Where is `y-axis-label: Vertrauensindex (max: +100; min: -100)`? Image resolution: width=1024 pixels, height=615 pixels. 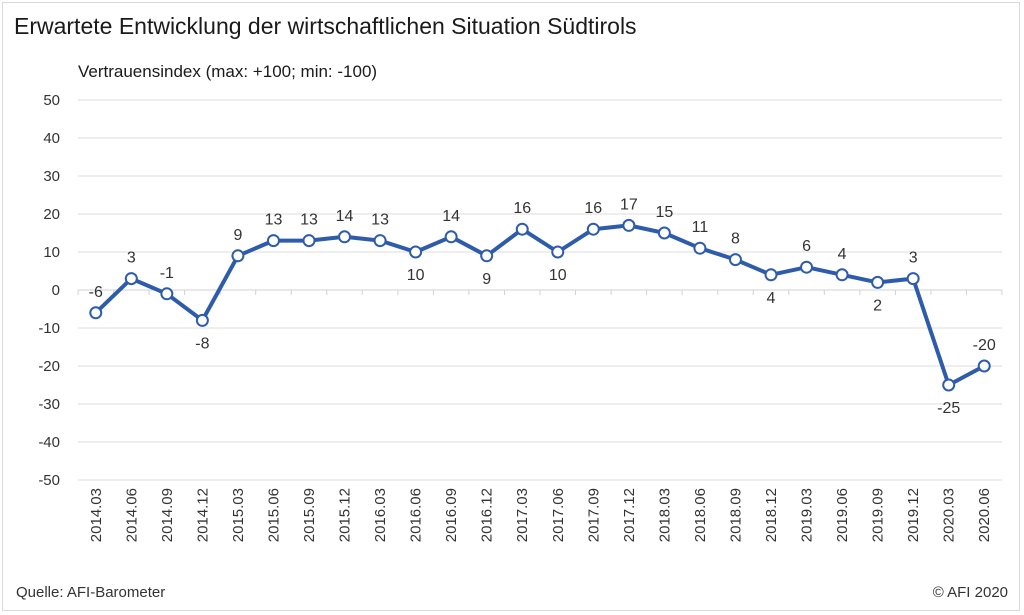 y-axis-label: Vertrauensindex (max: +100; min: -100) is located at coordinates (228, 71).